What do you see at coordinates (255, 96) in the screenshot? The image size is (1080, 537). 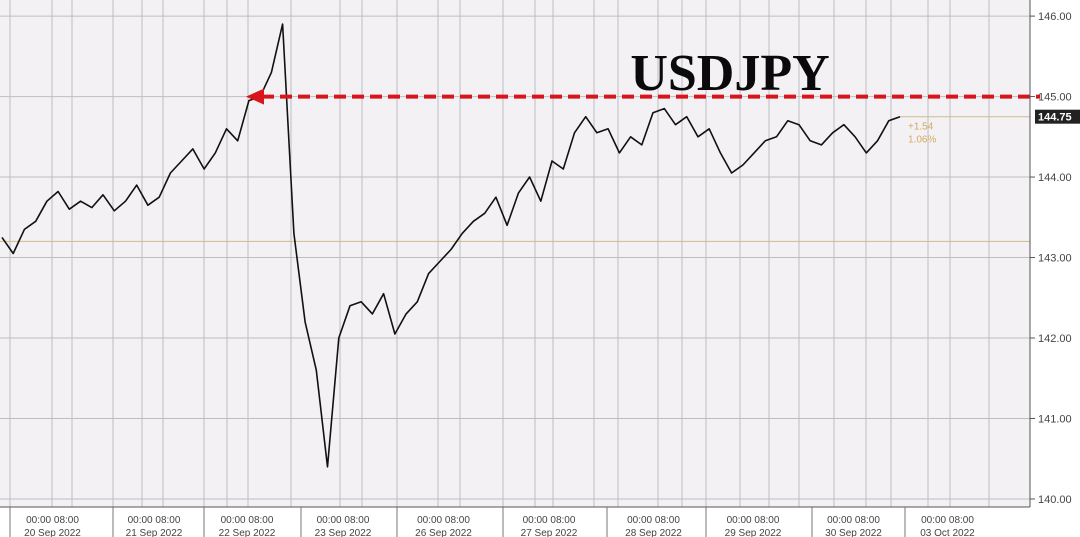 I see `arrow-head-icon` at bounding box center [255, 96].